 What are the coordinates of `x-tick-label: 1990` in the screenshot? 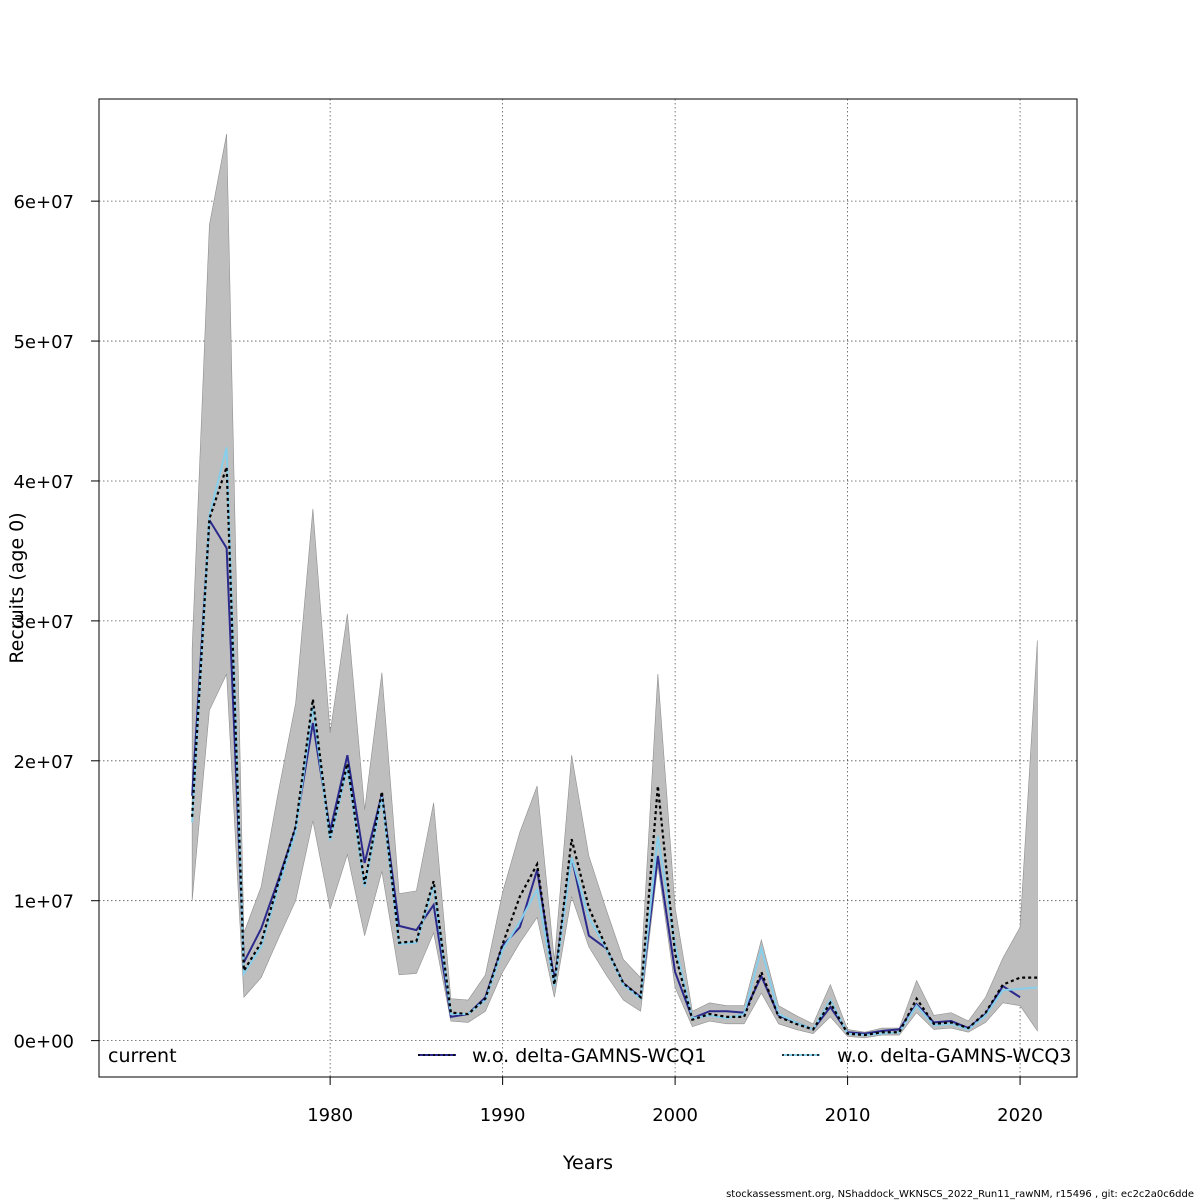 It's located at (503, 1115).